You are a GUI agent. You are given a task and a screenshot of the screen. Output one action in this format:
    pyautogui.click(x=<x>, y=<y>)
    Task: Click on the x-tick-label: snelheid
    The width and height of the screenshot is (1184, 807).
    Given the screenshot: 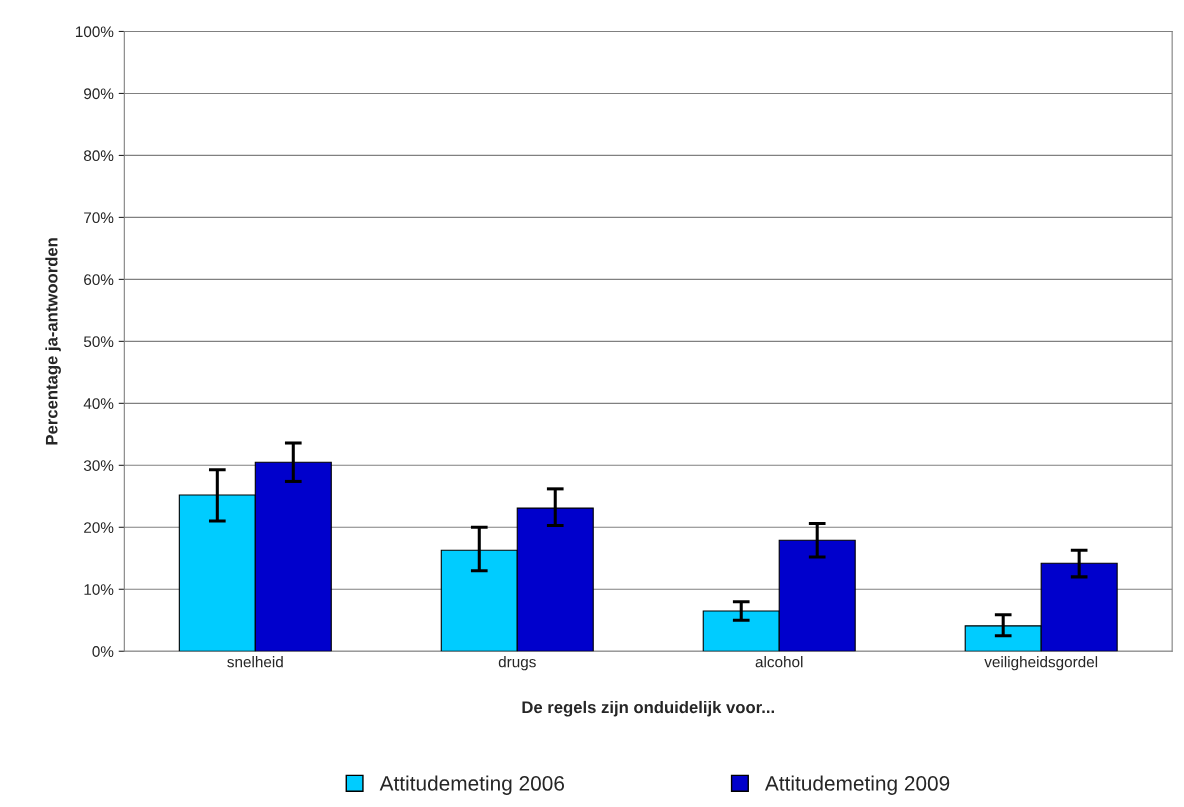 What is the action you would take?
    pyautogui.click(x=255, y=662)
    